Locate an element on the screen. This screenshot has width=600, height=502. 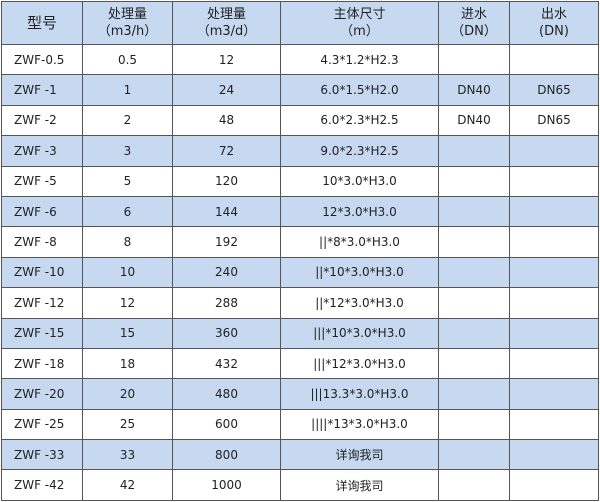
header-outlet-label: 出水 is located at coordinates (553, 14).